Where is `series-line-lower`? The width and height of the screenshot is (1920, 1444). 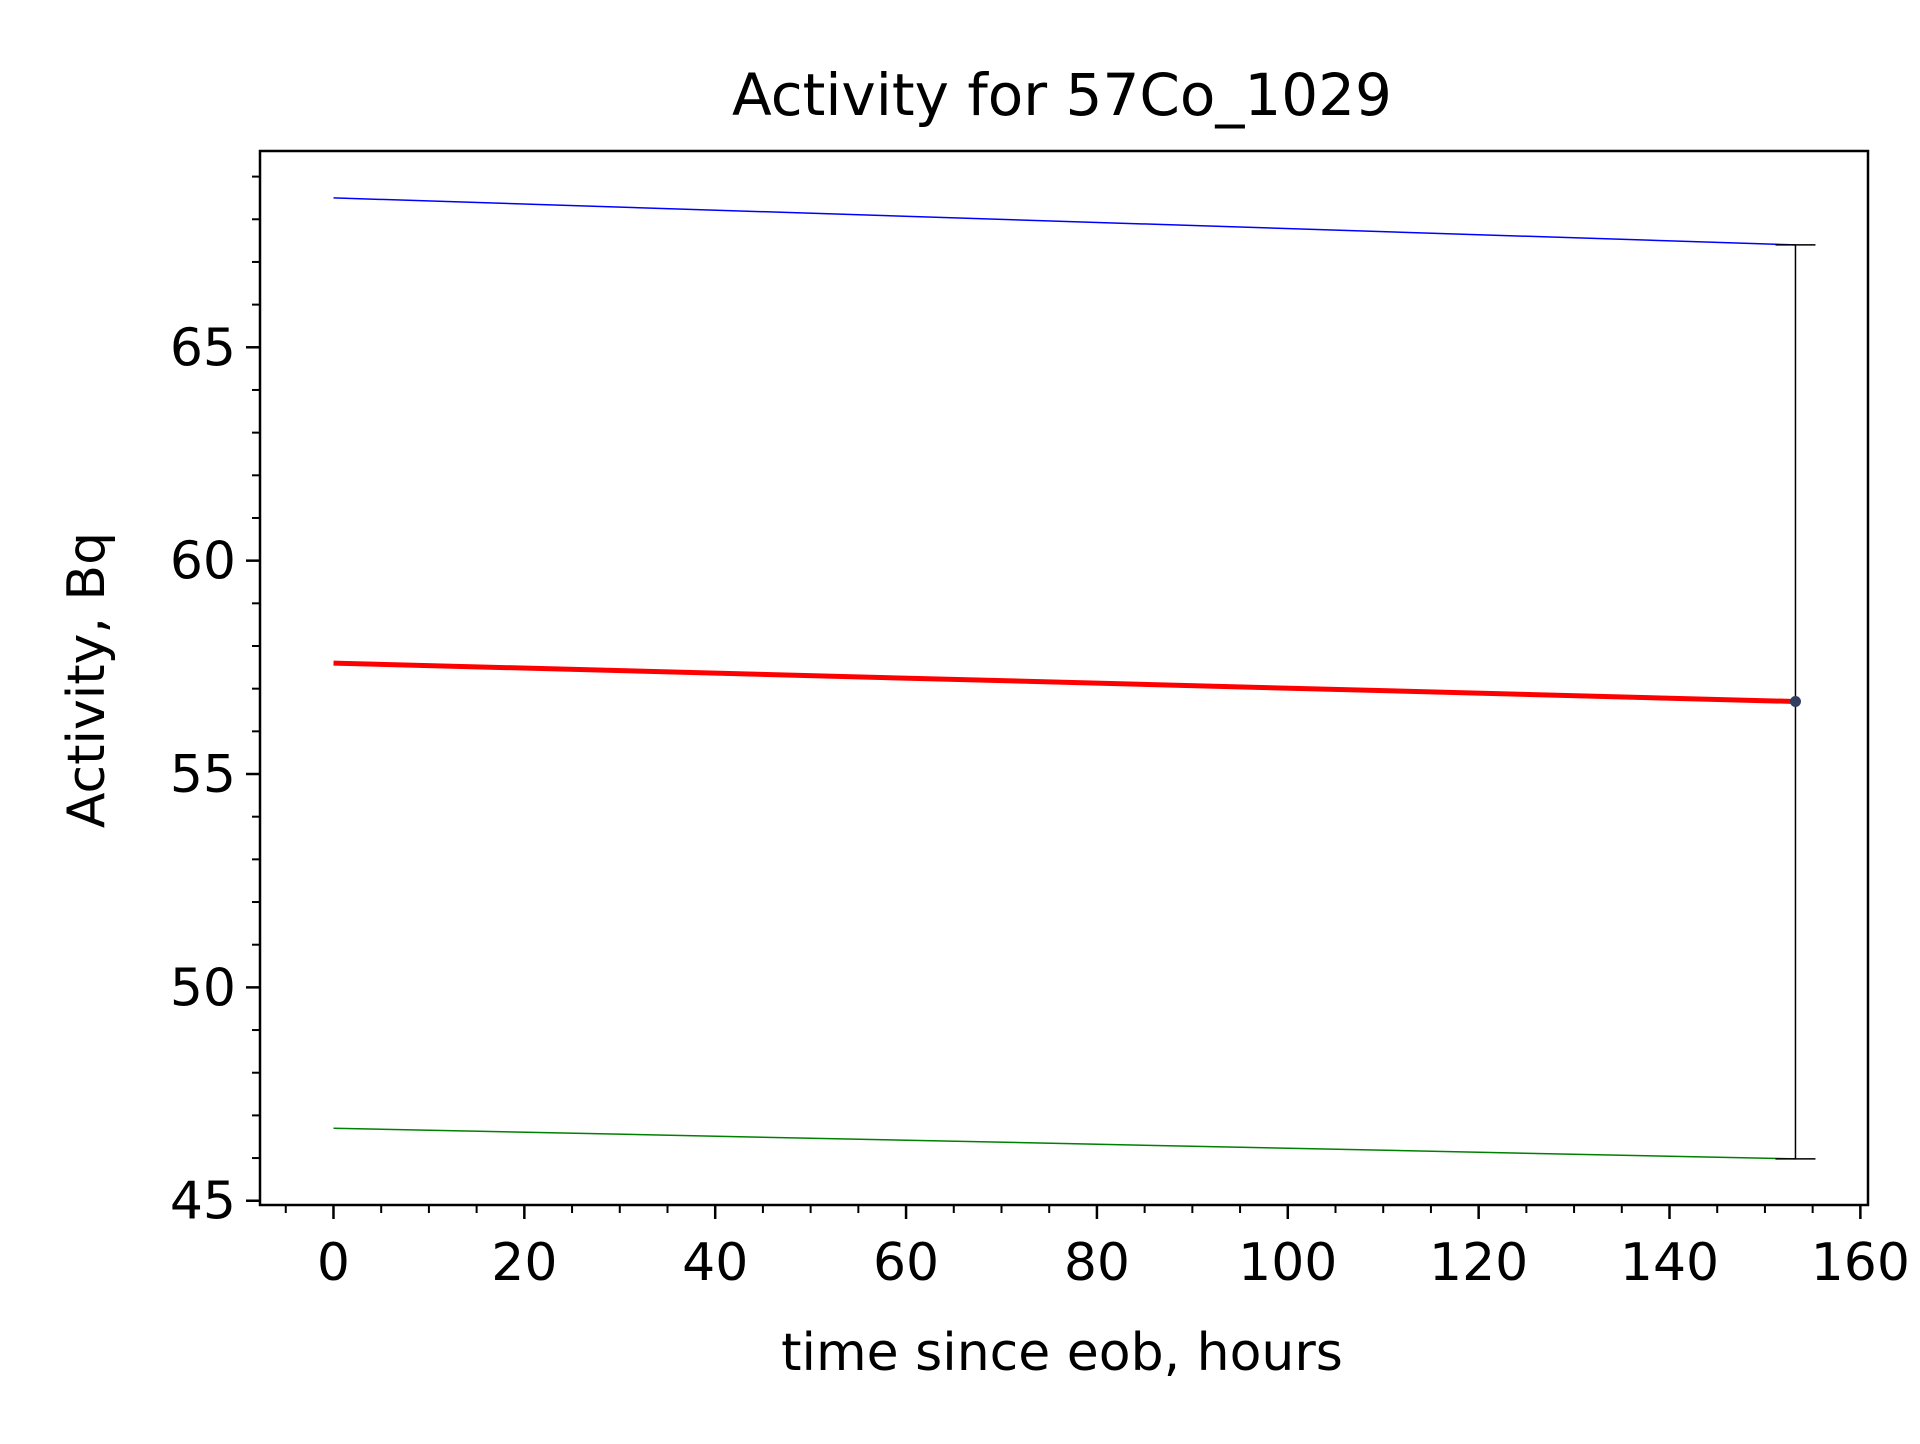 series-line-lower is located at coordinates (1064, 1143).